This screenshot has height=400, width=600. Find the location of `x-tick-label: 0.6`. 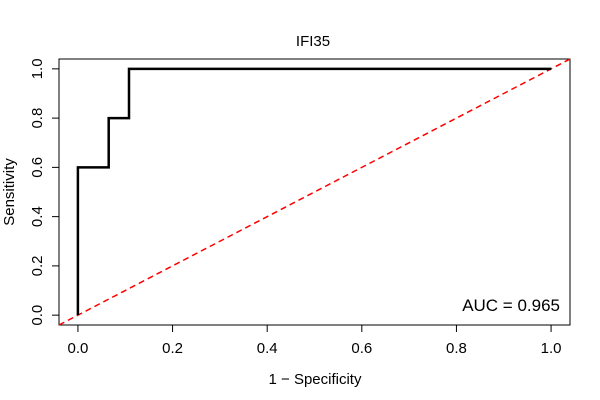

x-tick-label: 0.6 is located at coordinates (361, 348).